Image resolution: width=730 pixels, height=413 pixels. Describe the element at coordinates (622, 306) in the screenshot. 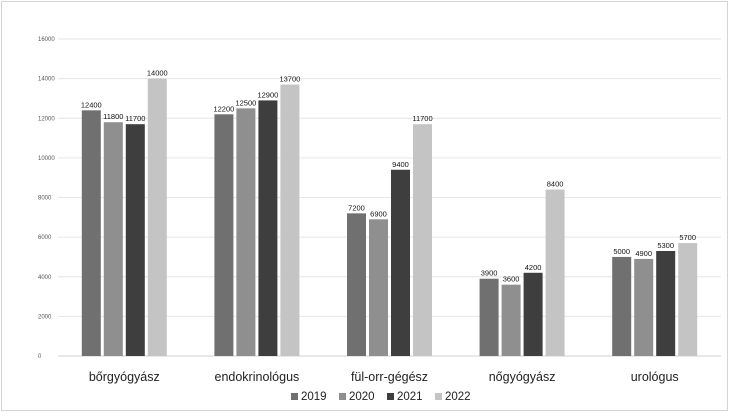

I see `bar-urologus-2019` at that location.